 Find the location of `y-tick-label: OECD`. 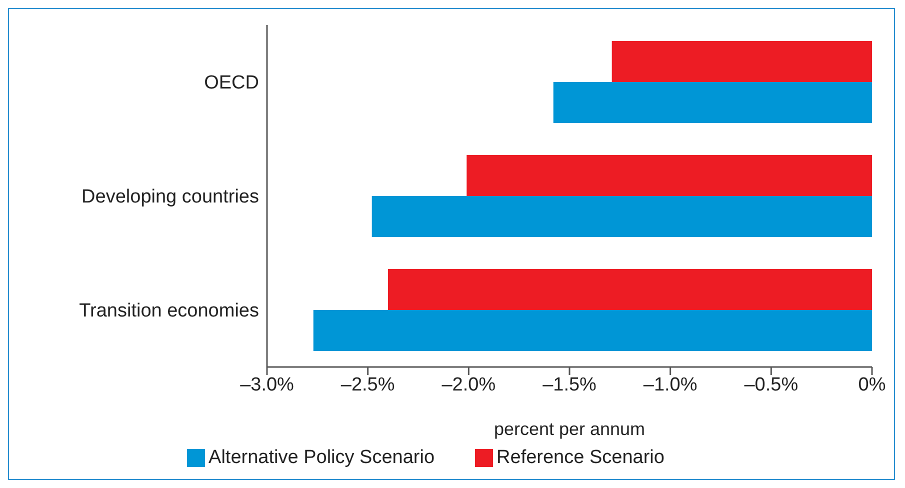

y-tick-label: OECD is located at coordinates (231, 83).